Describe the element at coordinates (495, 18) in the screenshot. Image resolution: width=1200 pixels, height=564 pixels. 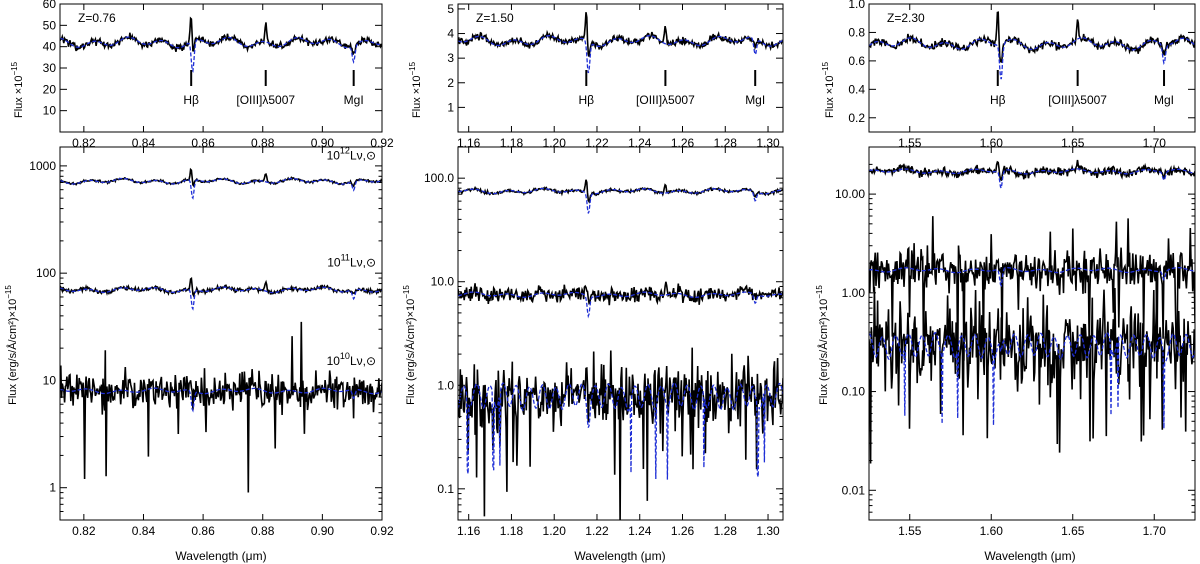
I see `redshift-label: Z=1.50` at that location.